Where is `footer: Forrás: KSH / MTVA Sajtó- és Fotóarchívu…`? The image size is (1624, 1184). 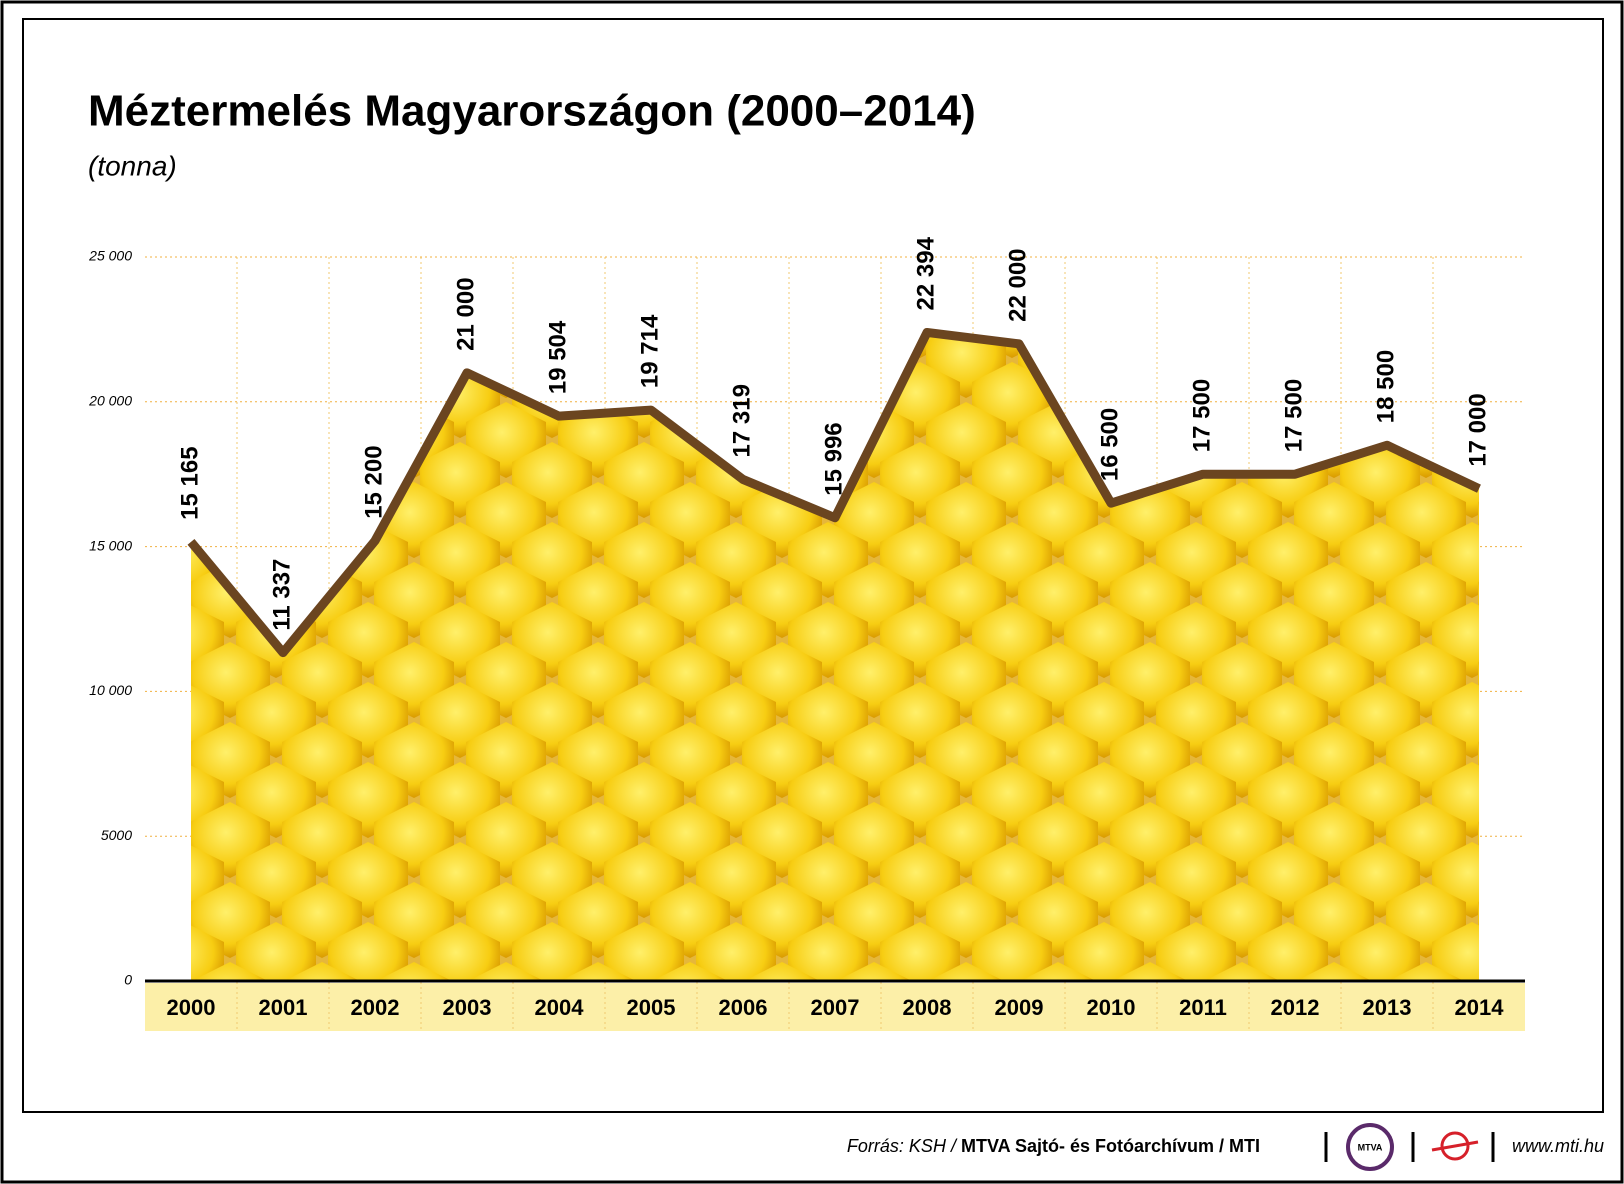 footer: Forrás: KSH / MTVA Sajtó- és Fotóarchívu… is located at coordinates (1225, 1147).